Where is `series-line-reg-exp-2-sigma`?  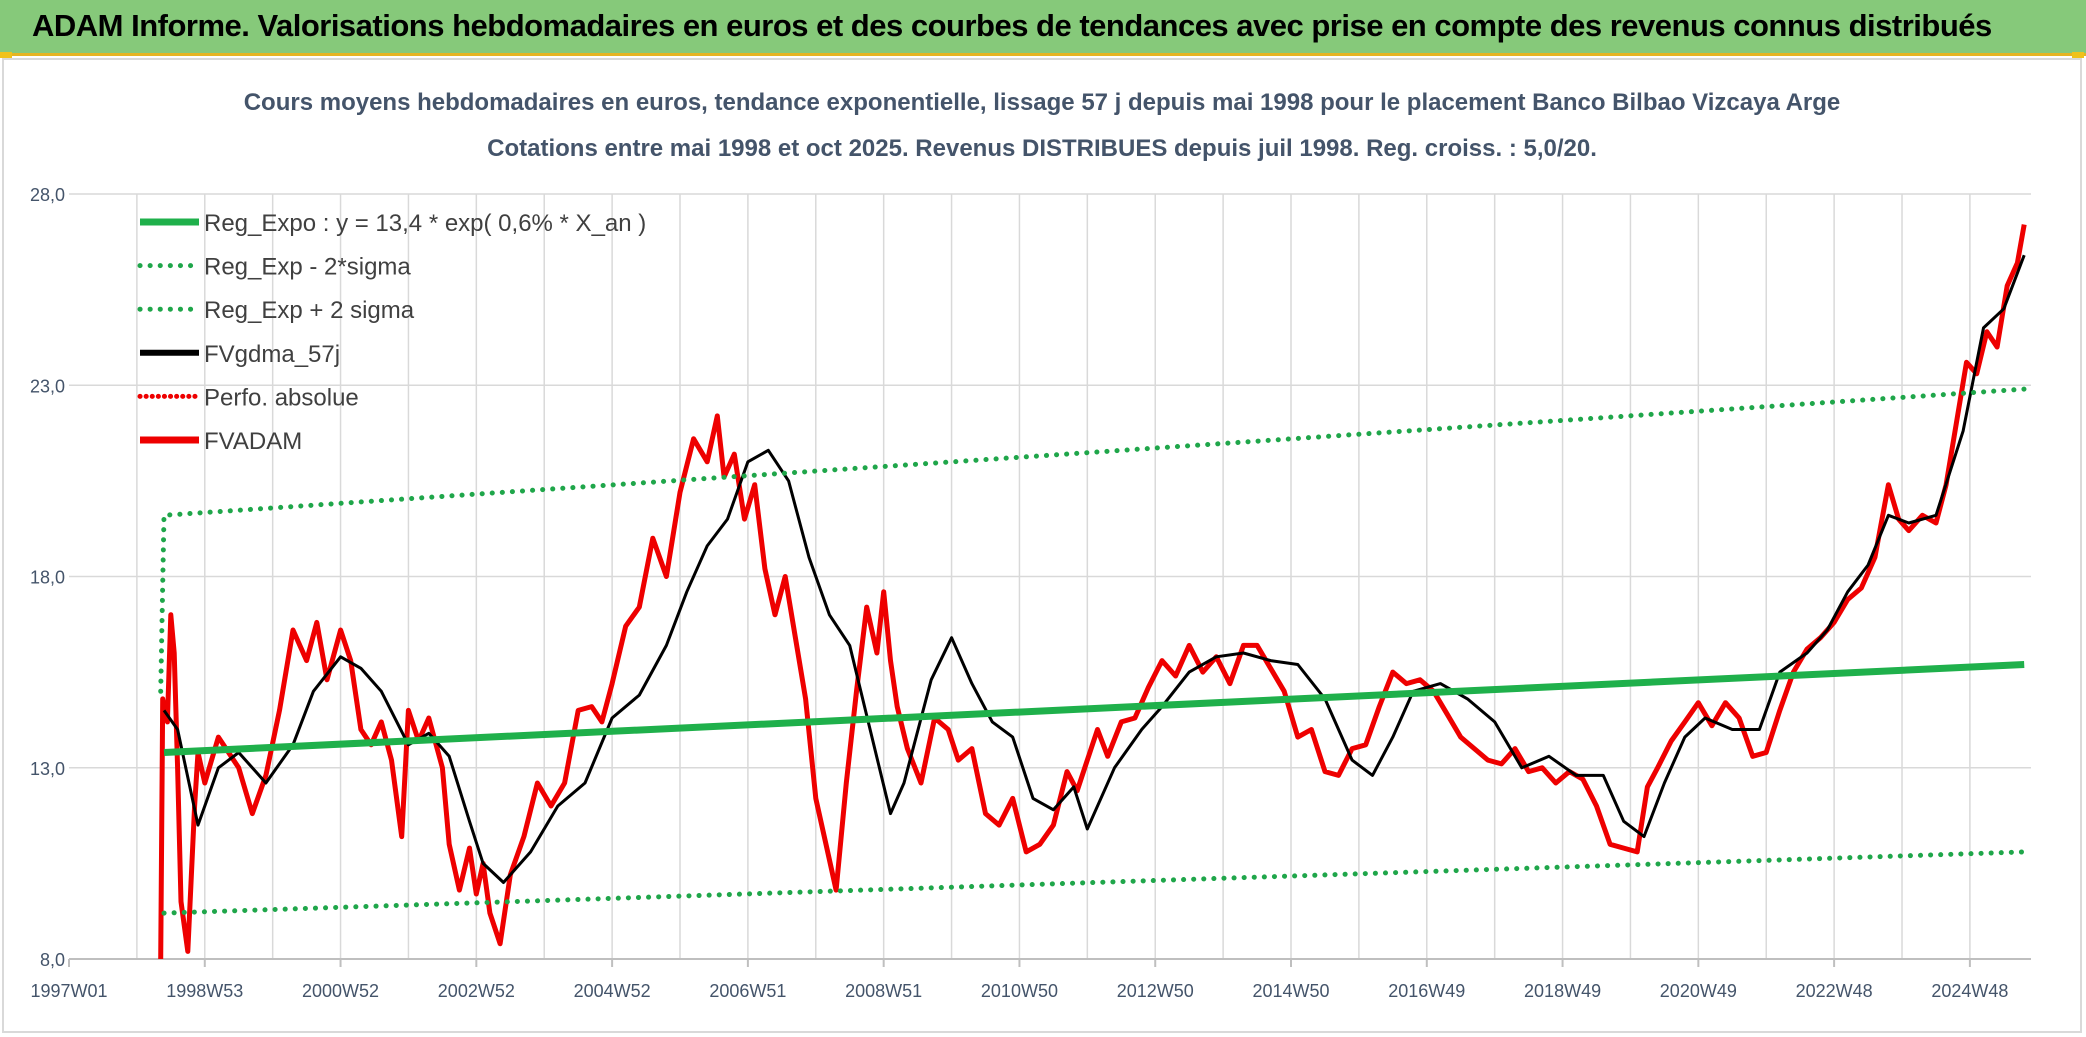 series-line-reg-exp-2-sigma is located at coordinates (1094, 882).